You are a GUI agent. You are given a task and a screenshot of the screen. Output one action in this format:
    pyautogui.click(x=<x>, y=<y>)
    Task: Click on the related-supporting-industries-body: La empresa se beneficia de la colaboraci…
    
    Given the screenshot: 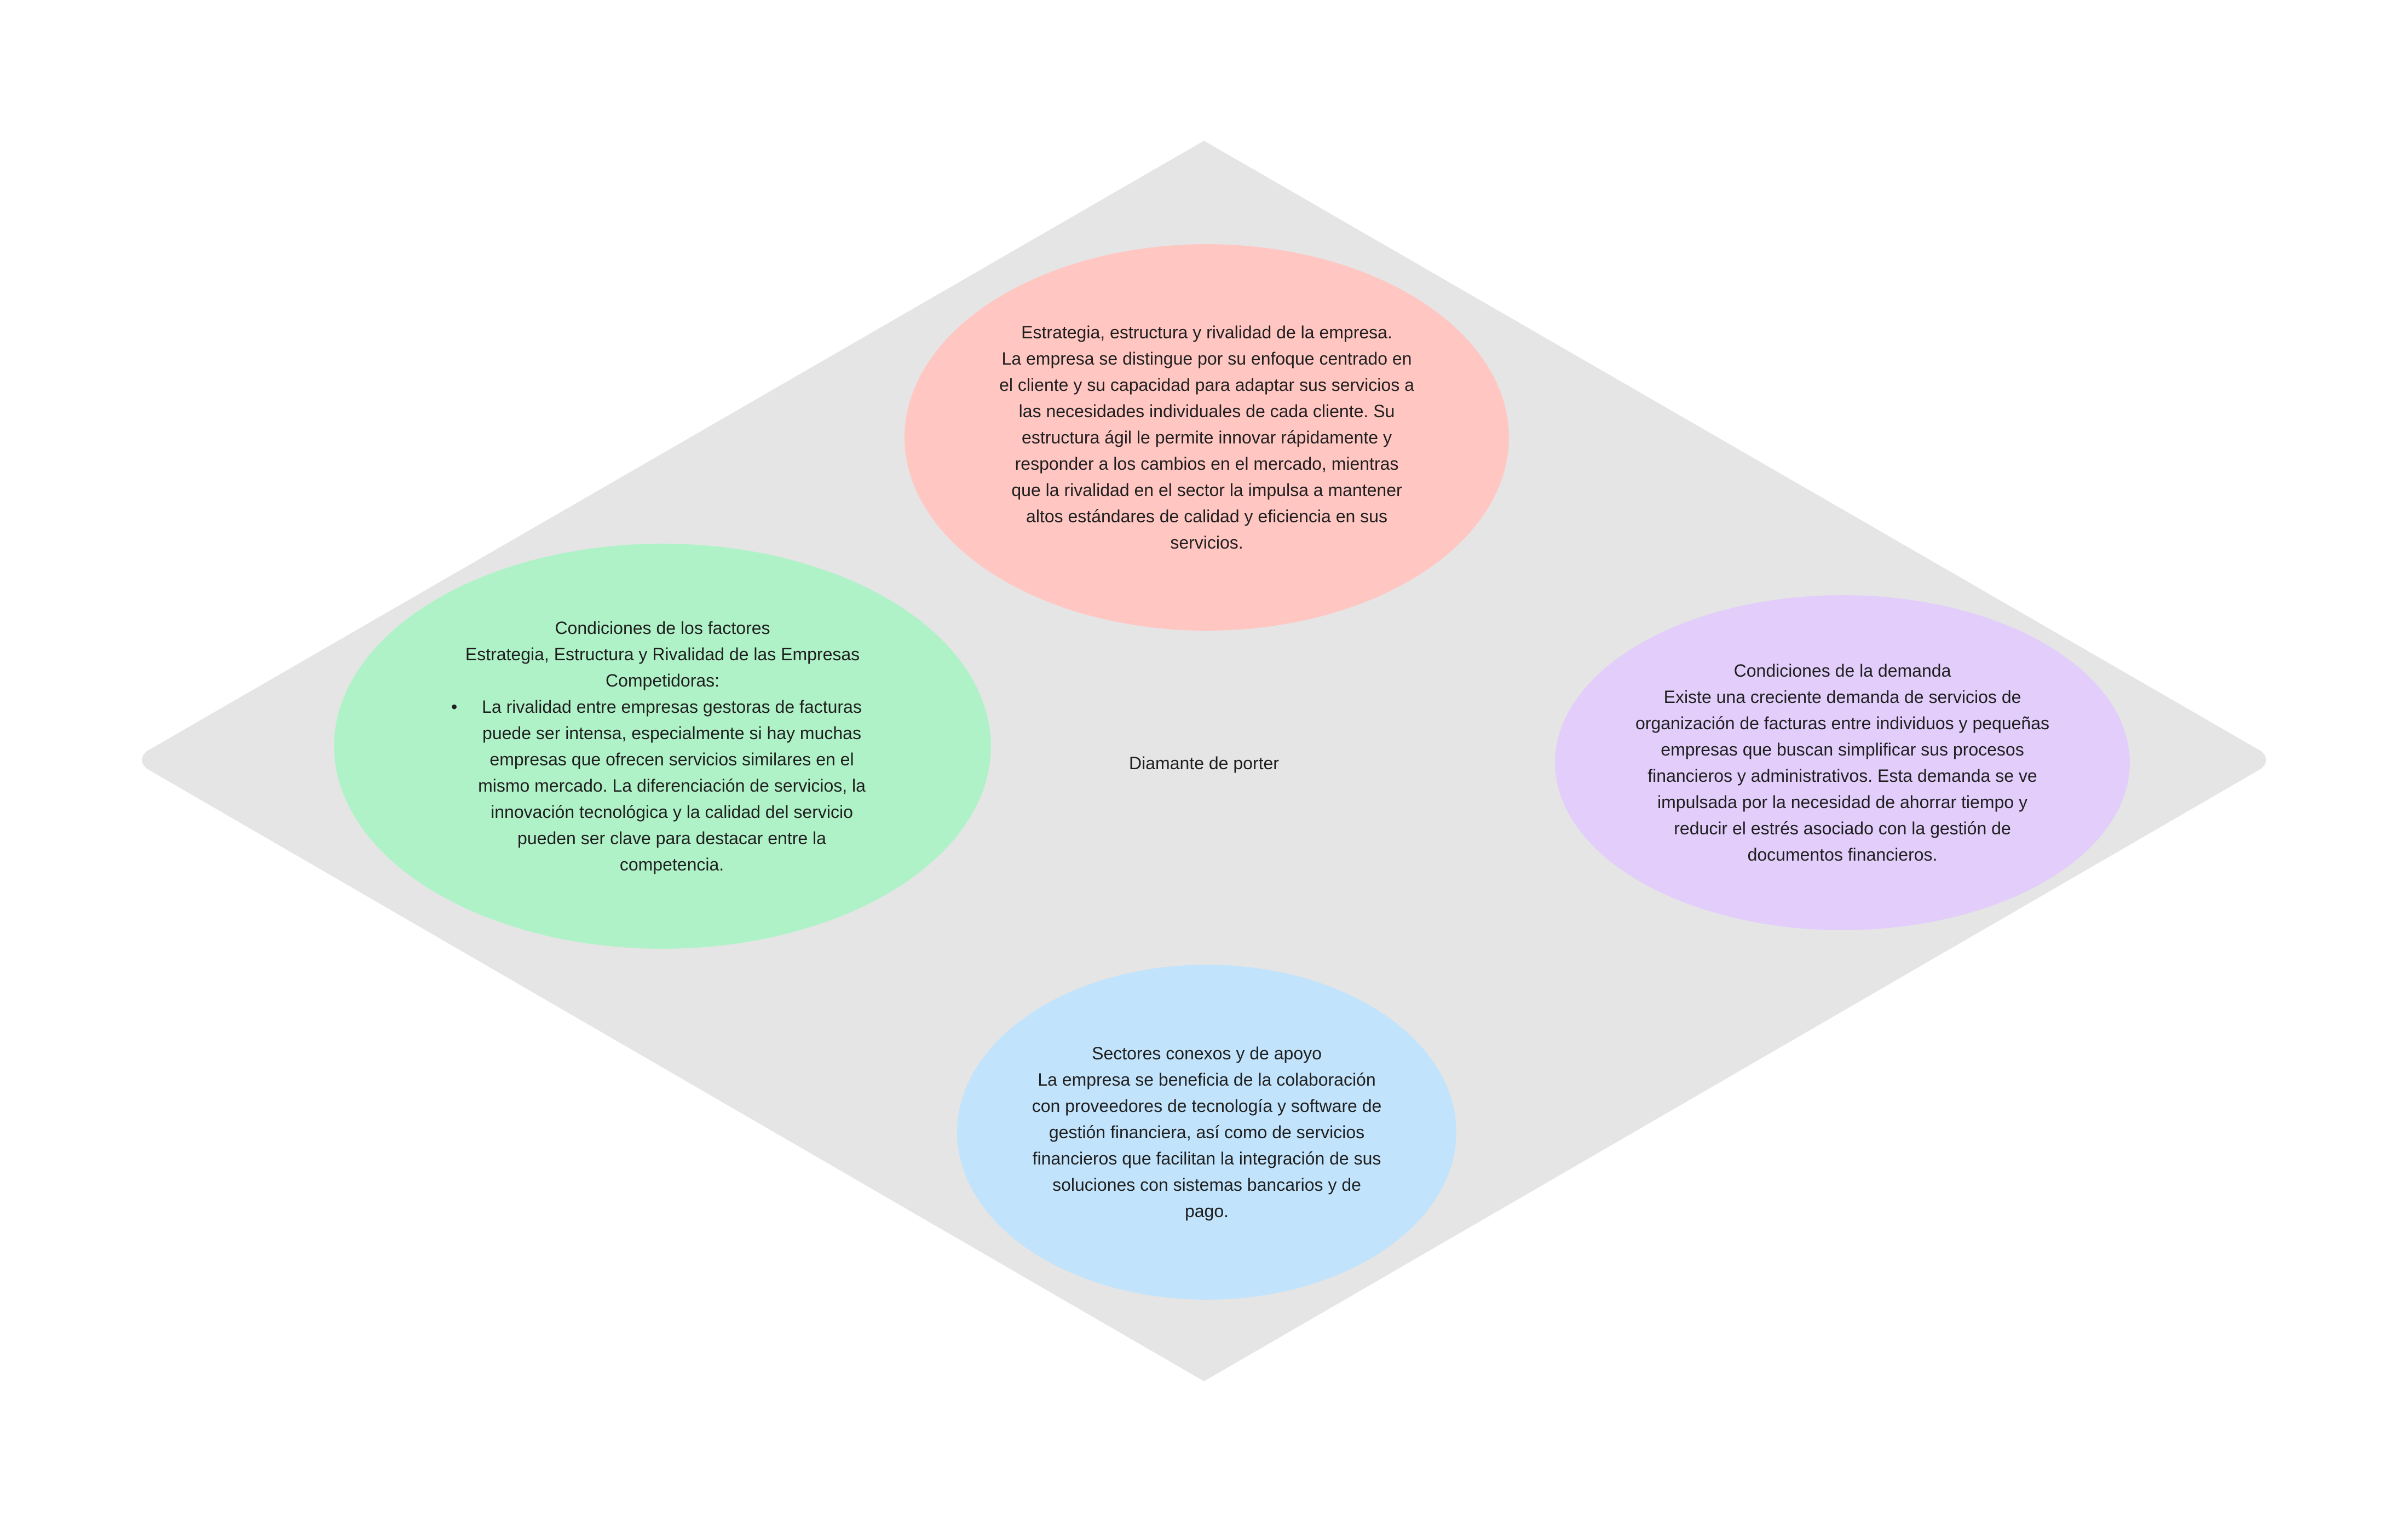 What is the action you would take?
    pyautogui.click(x=1207, y=1145)
    